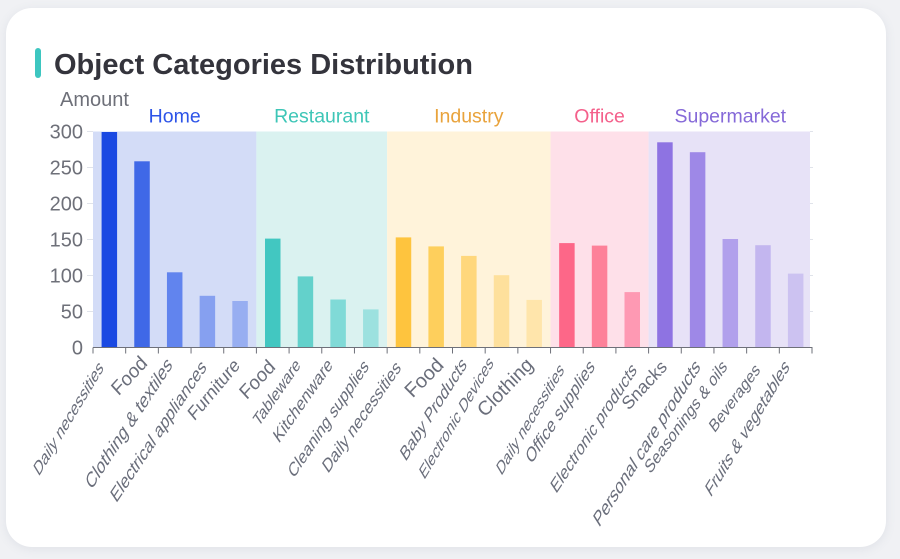 This screenshot has width=900, height=559. I want to click on svg-text: Supermarket, so click(730, 117).